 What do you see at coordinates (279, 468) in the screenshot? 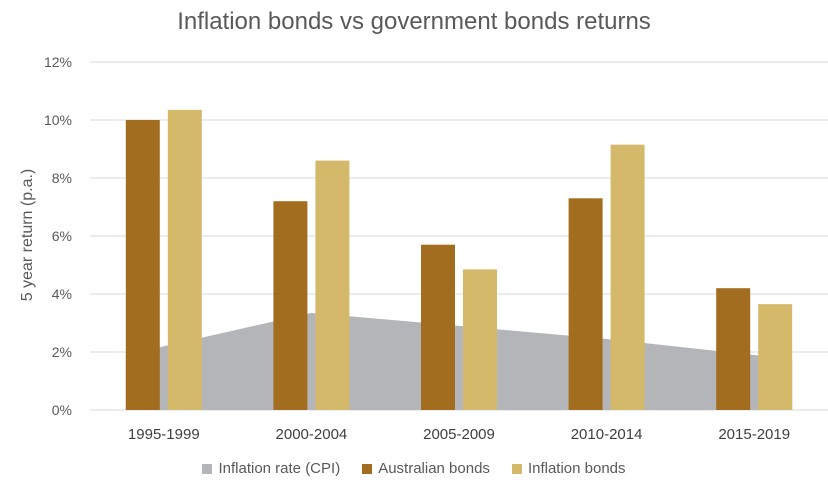
I see `legend-label: Inflation rate (CPI)` at bounding box center [279, 468].